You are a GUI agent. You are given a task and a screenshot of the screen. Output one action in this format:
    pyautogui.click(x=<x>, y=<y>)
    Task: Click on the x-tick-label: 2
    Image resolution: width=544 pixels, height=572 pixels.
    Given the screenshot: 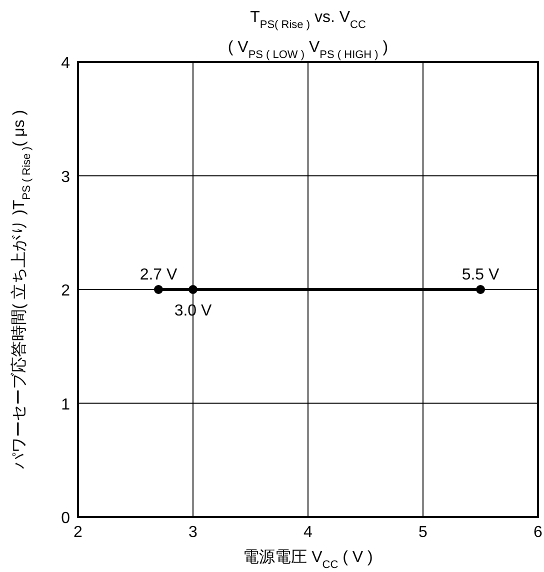 What is the action you would take?
    pyautogui.click(x=78, y=532)
    